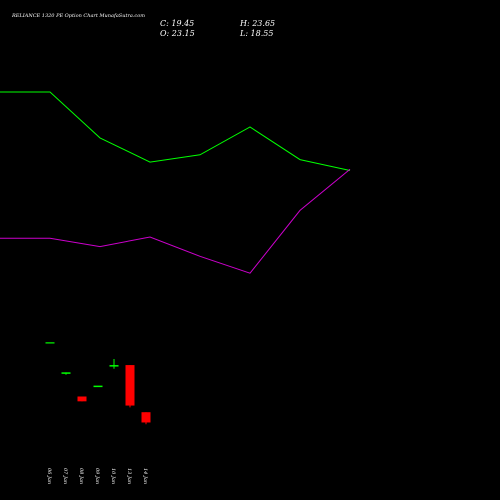 This screenshot has height=500, width=500. What do you see at coordinates (113, 476) in the screenshot?
I see `x-tick-label: 10 Jan` at bounding box center [113, 476].